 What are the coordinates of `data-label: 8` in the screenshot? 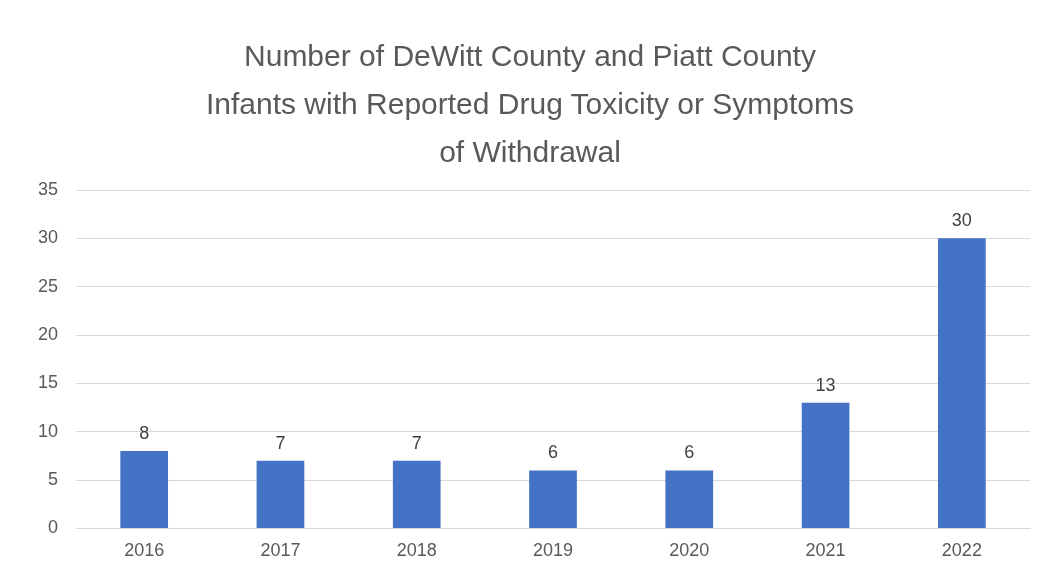 It's located at (144, 433).